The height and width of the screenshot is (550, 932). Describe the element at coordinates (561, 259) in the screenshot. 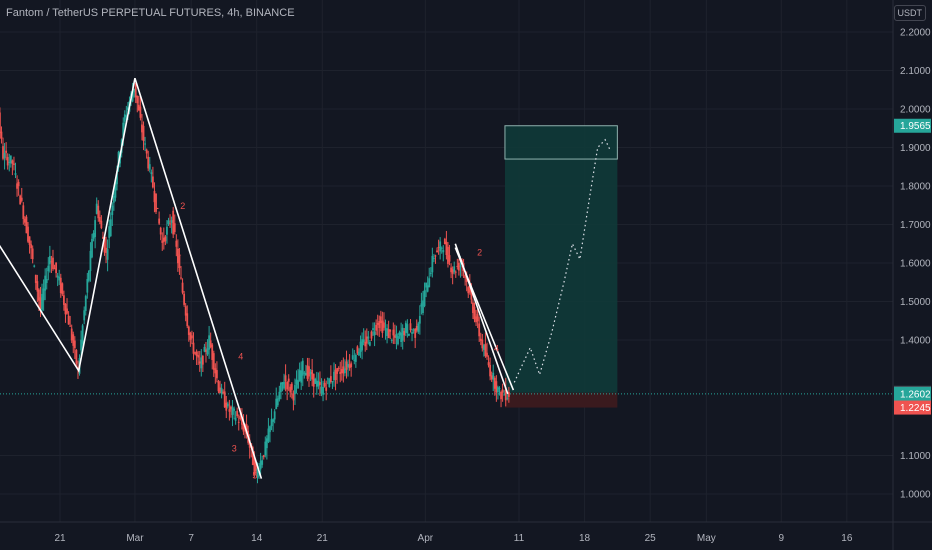

I see `target-zone` at that location.